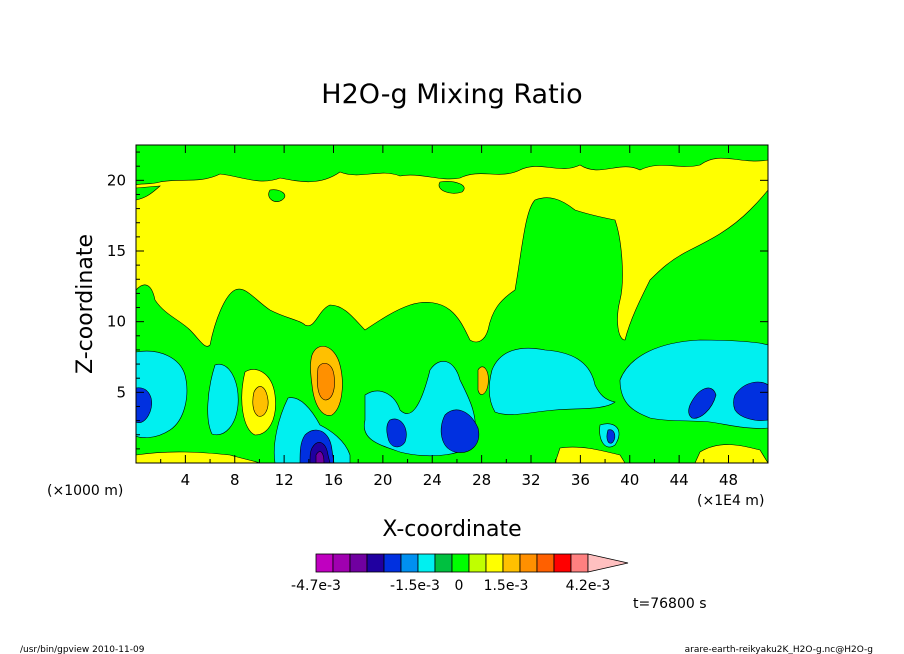 Image resolution: width=904 pixels, height=654 pixels. I want to click on x-tick-label: 24, so click(432, 480).